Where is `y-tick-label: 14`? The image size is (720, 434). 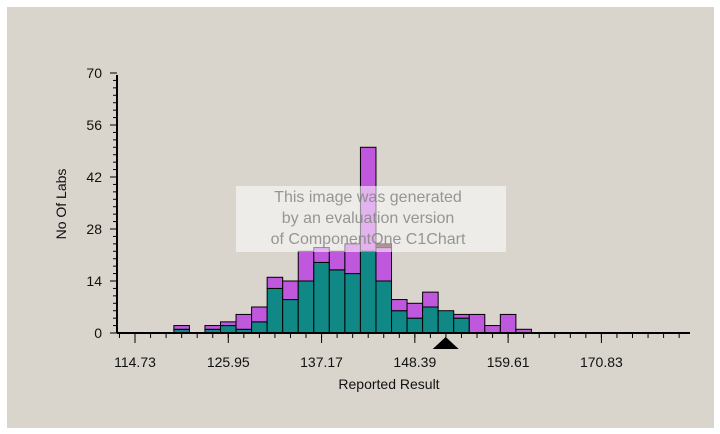
y-tick-label: 14 is located at coordinates (94, 281).